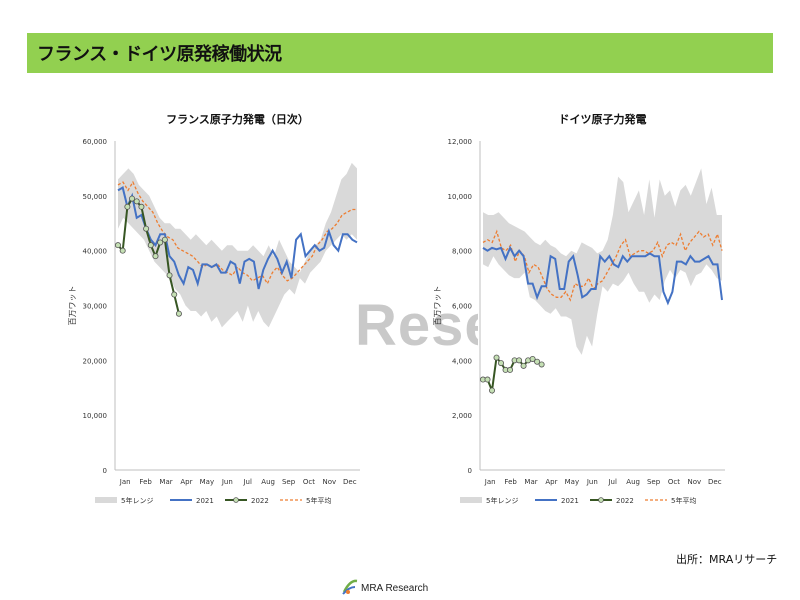 The width and height of the screenshot is (800, 600). Describe the element at coordinates (395, 588) in the screenshot. I see `logo-text: MRA Research` at that location.